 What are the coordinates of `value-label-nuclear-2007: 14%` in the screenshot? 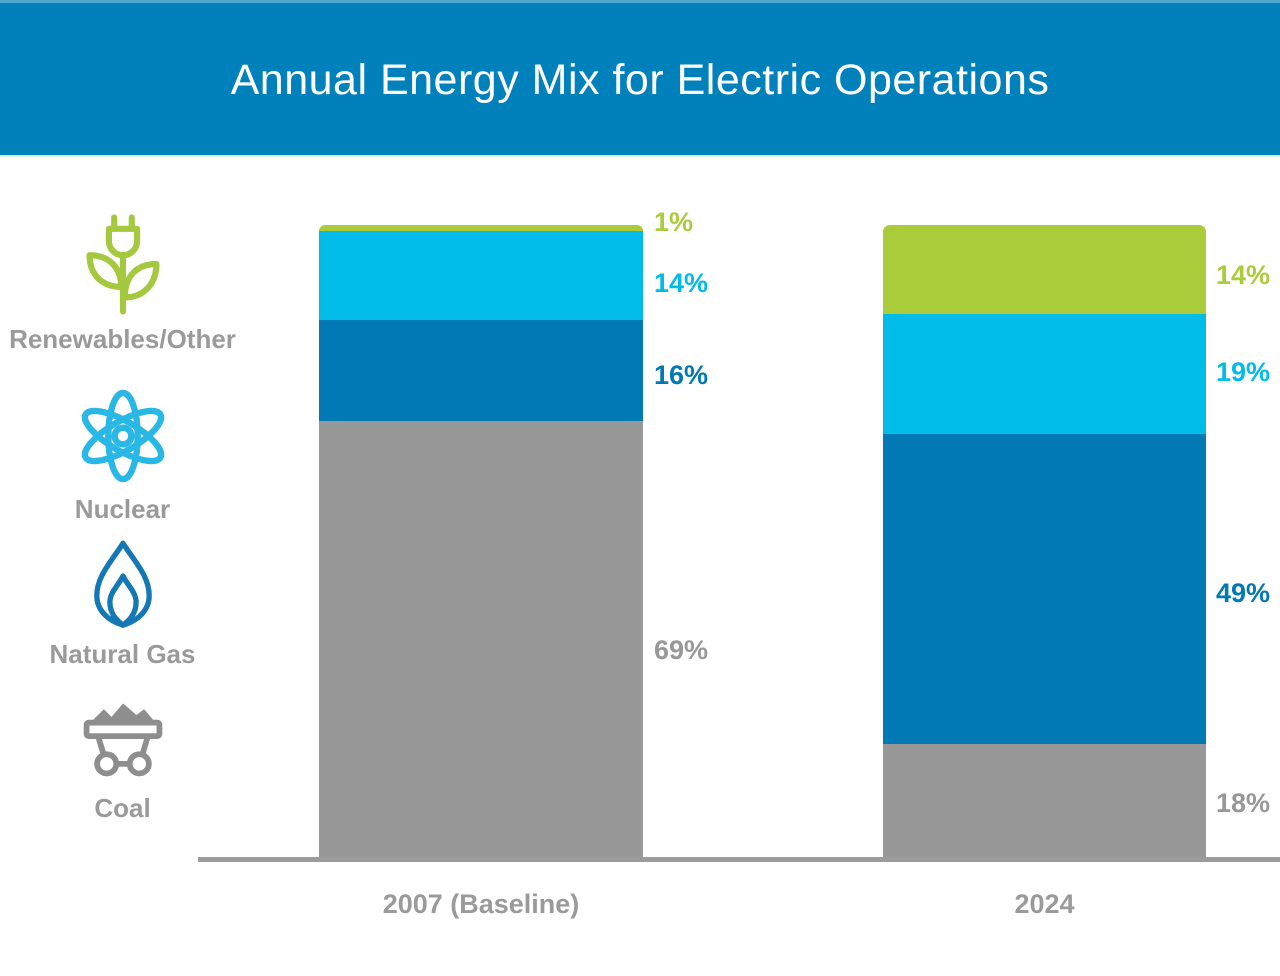 It's located at (681, 283).